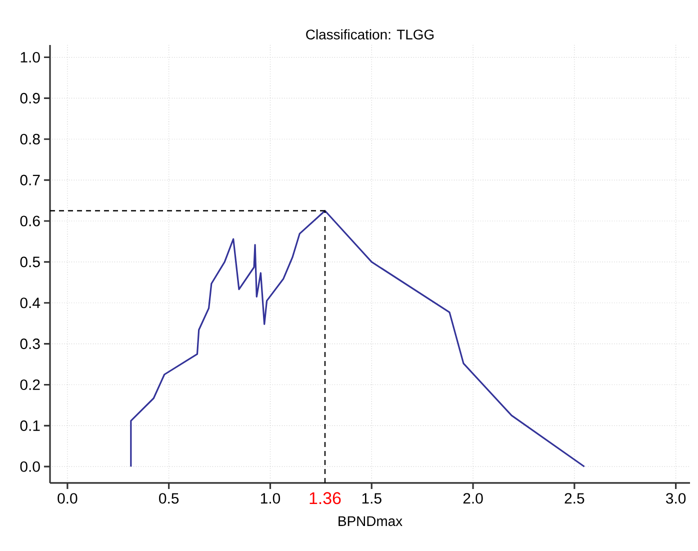  What do you see at coordinates (574, 498) in the screenshot?
I see `x-tick-label: 2.5` at bounding box center [574, 498].